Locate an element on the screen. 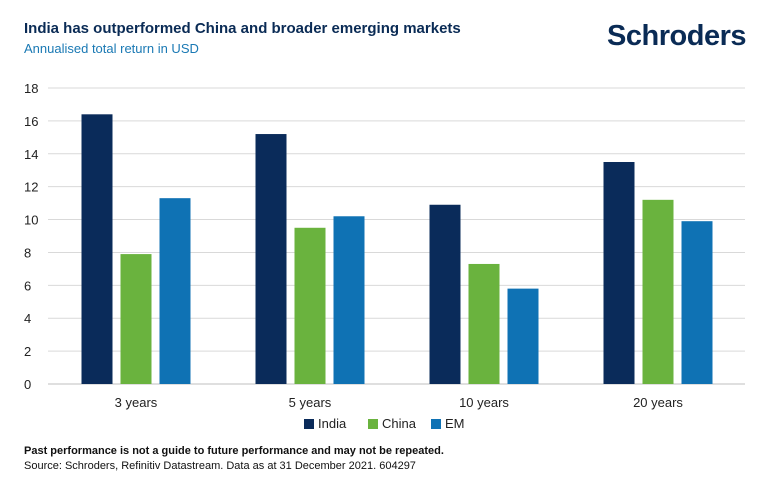 The height and width of the screenshot is (492, 770). y-axis-ticks: 0 2 4 6 8 10 12 14 16 18 is located at coordinates (31, 236).